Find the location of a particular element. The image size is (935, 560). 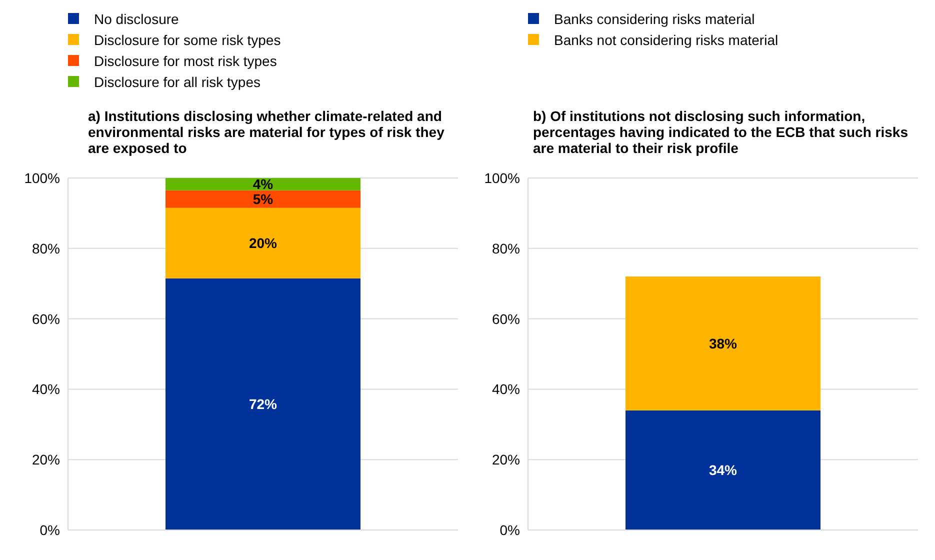

chart-title: b) Of institutions not disclosing such information, percentages having indicated to the ECB that such risks are material to their risk profile is located at coordinates (720, 133).